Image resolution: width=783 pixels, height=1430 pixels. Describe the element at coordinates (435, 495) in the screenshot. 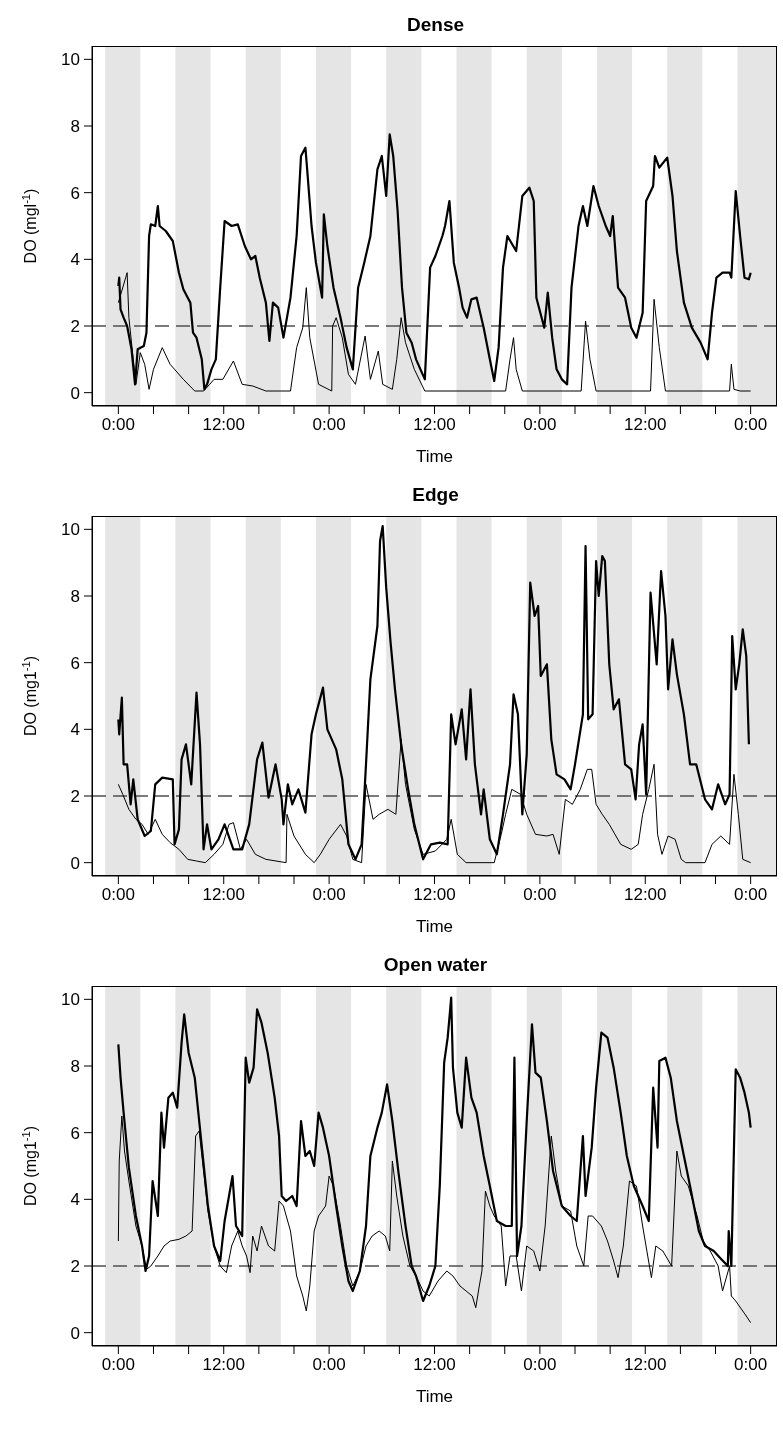

I see `chart-title: Edge` at that location.